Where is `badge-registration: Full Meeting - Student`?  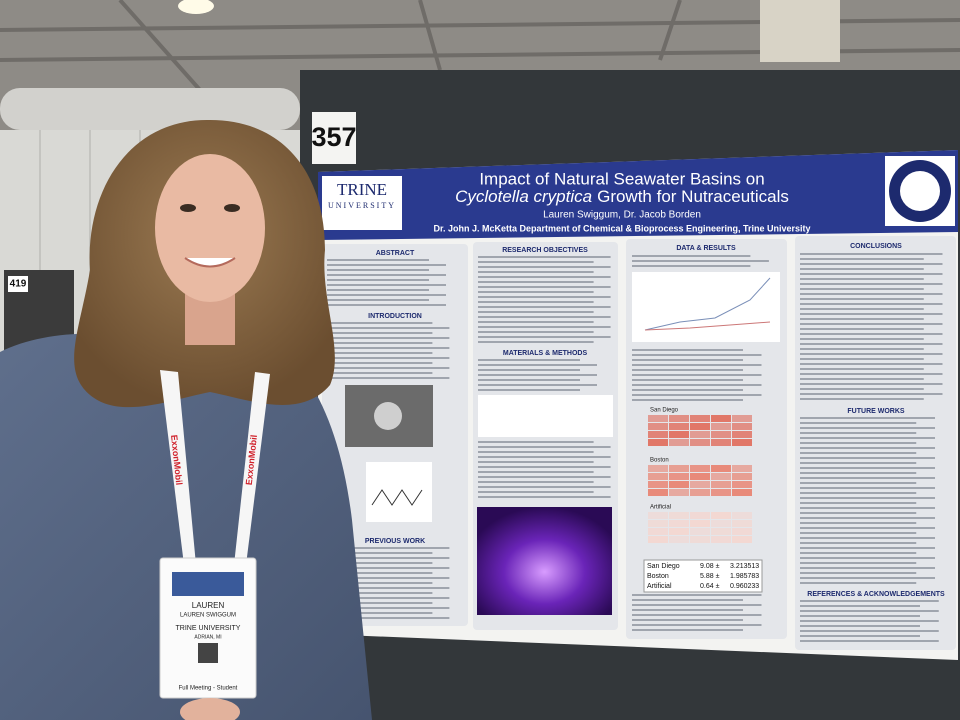 badge-registration: Full Meeting - Student is located at coordinates (208, 689).